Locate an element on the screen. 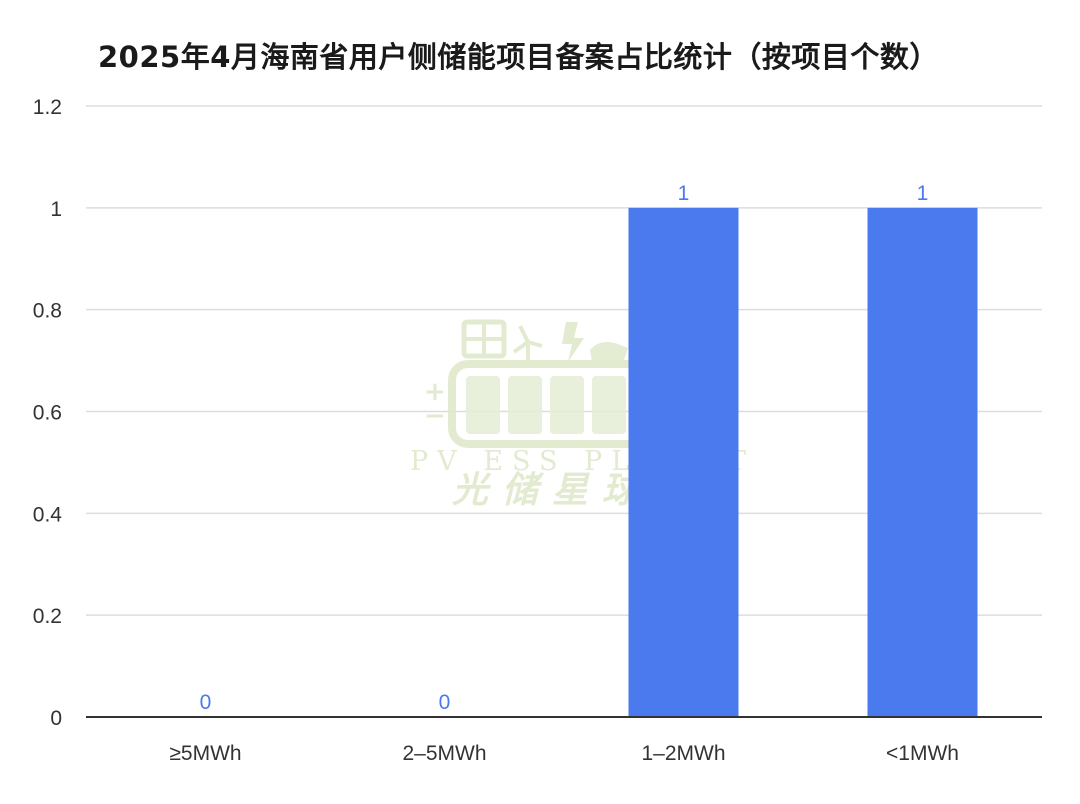 The width and height of the screenshot is (1080, 804). y-tick-label: 1.2 is located at coordinates (47, 107).